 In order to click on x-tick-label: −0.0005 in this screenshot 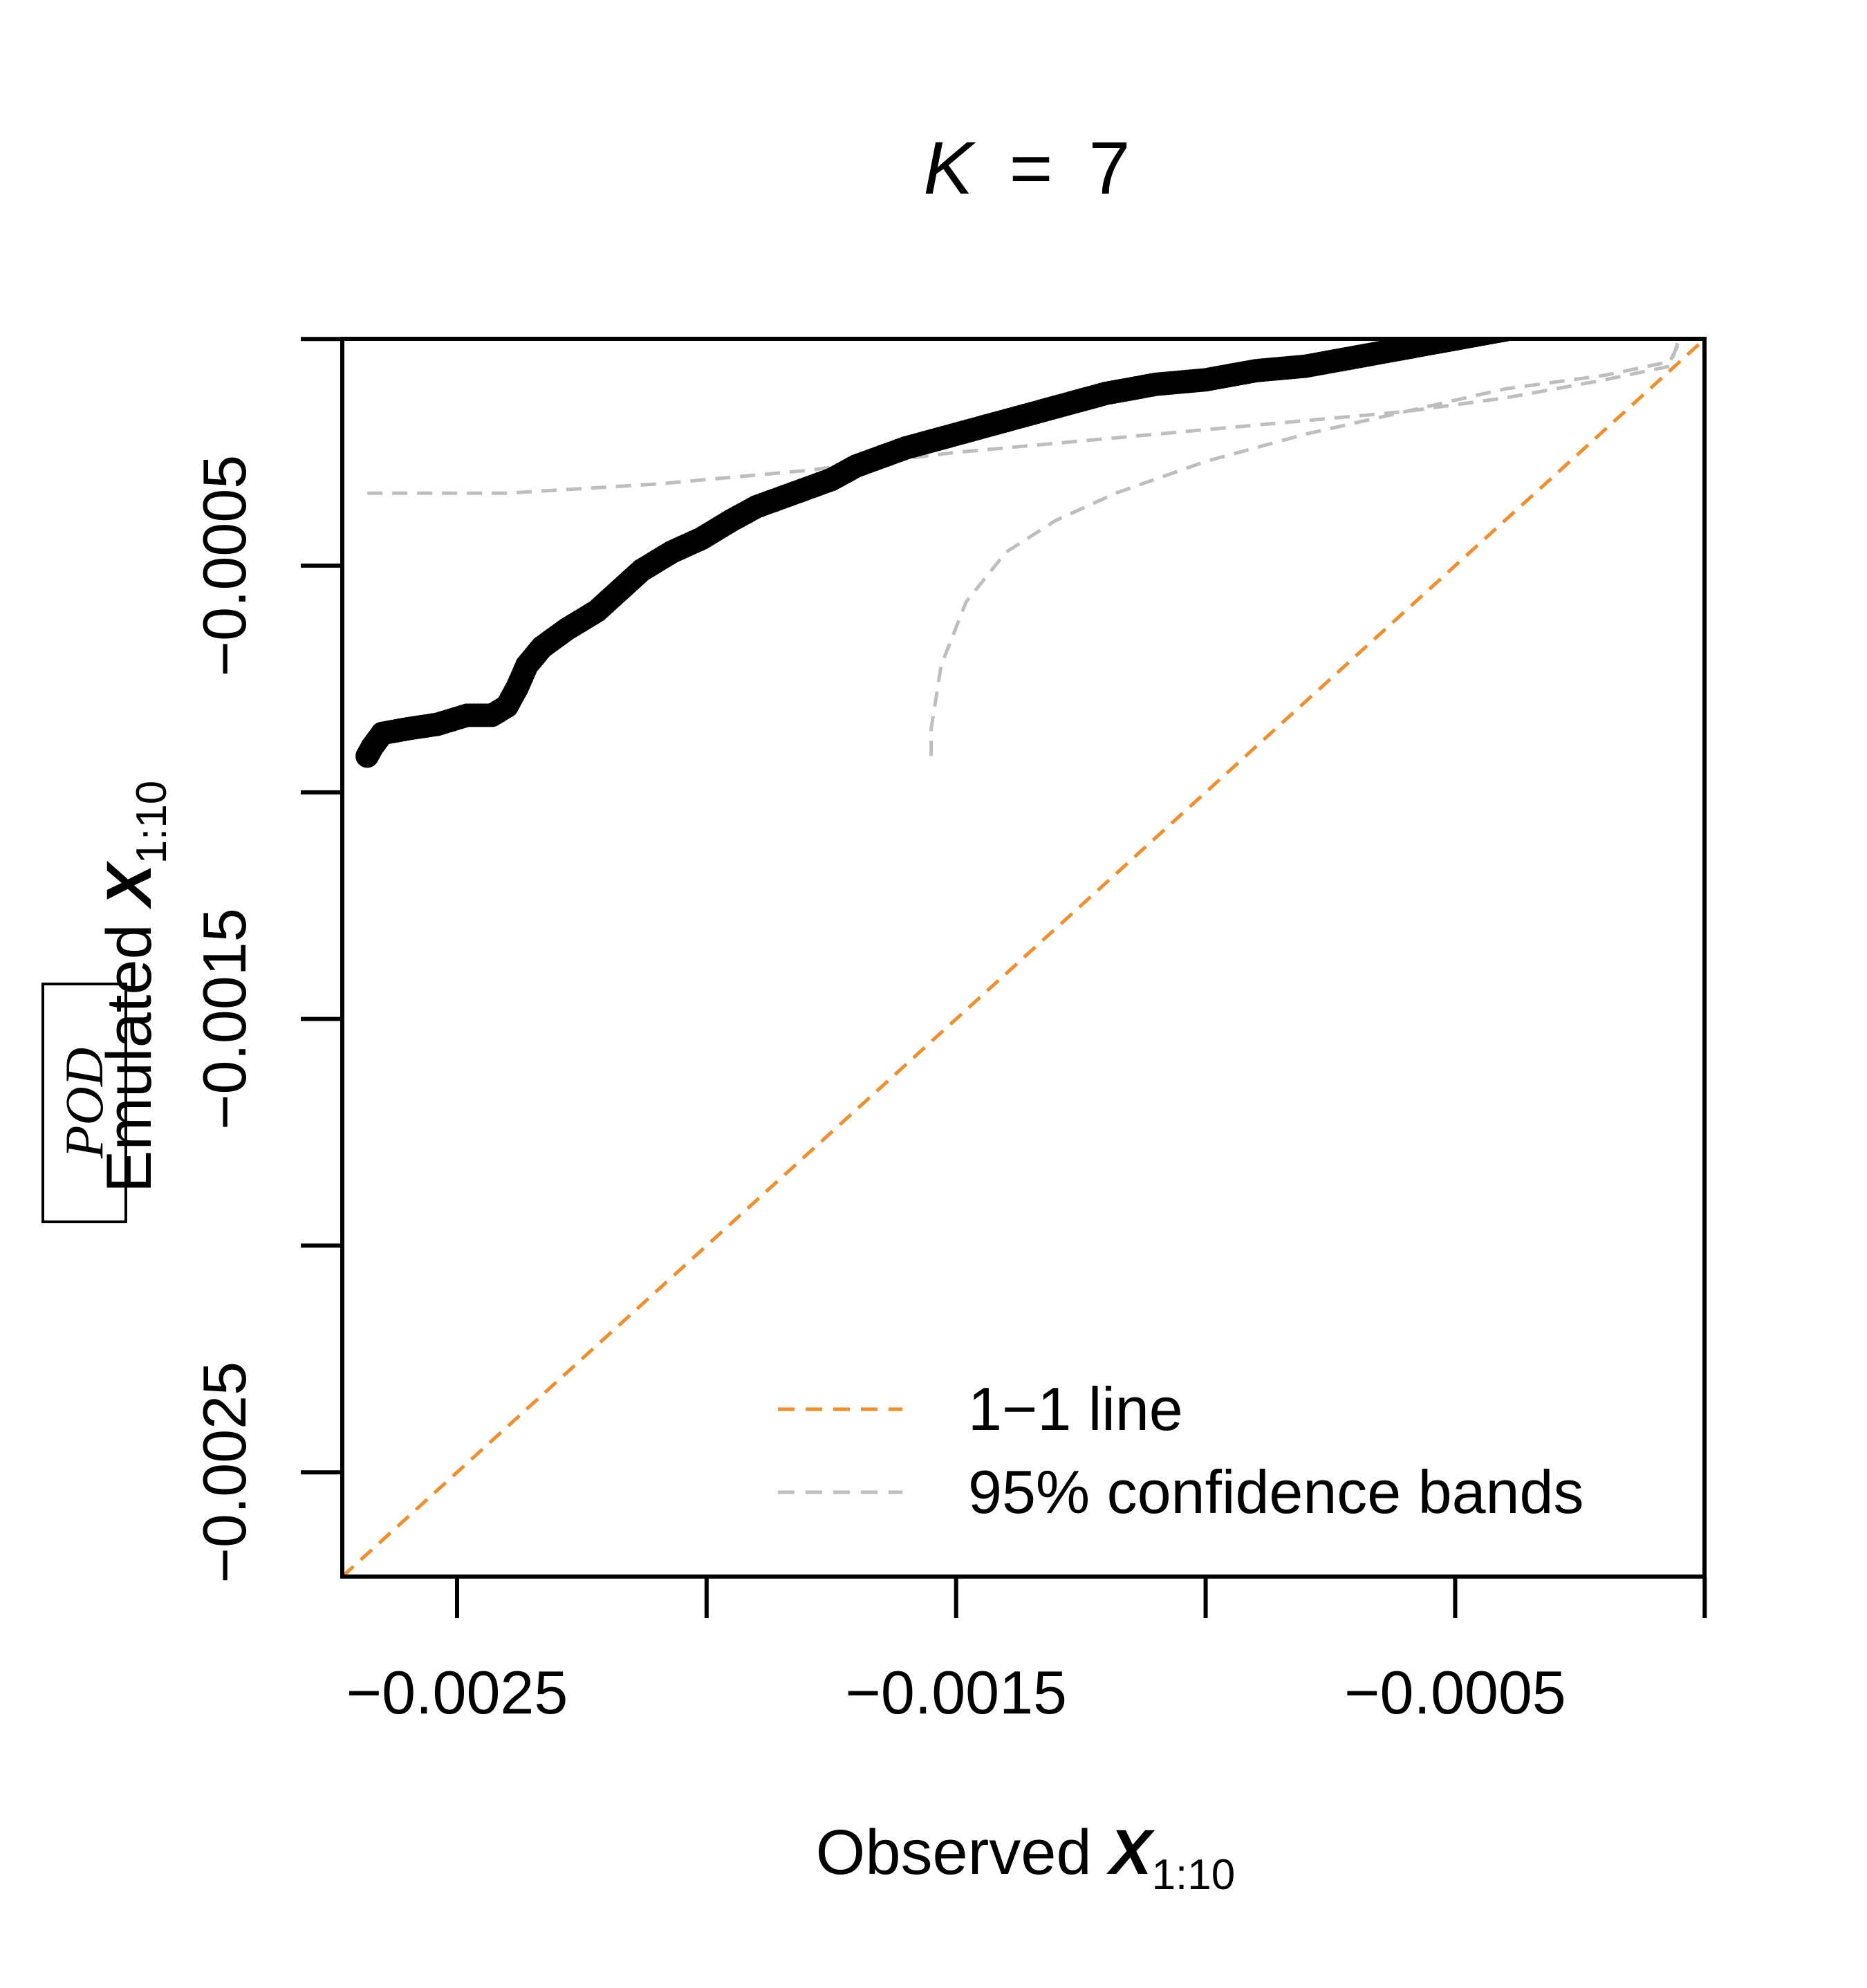, I will do `click(1455, 1692)`.